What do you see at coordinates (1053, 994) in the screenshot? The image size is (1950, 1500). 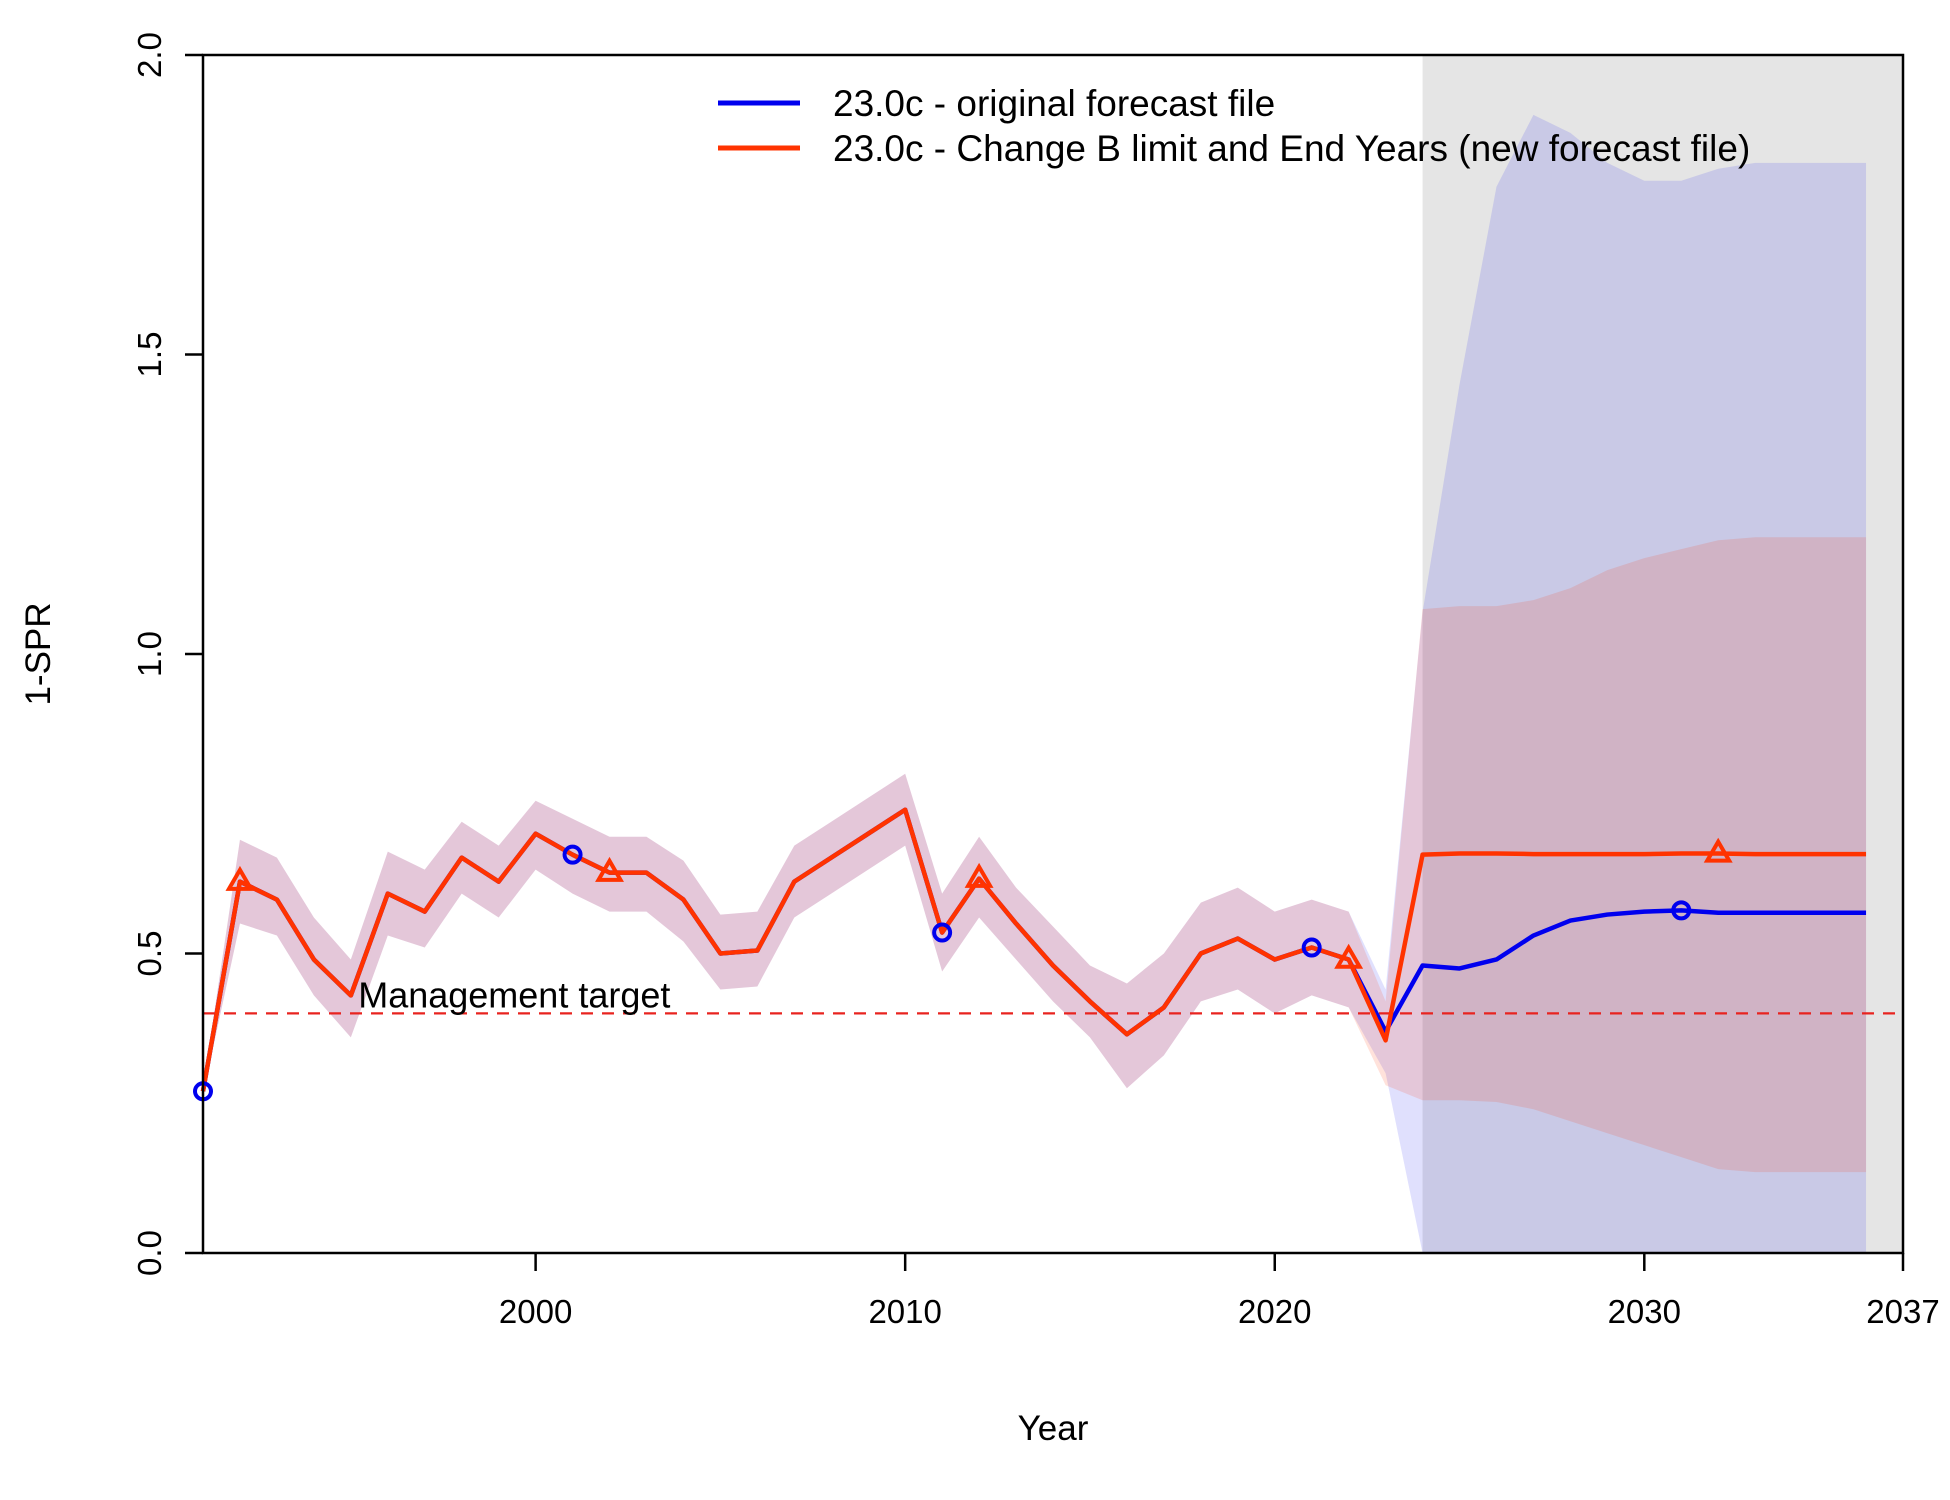 I see `reference-line-group: Management target` at bounding box center [1053, 994].